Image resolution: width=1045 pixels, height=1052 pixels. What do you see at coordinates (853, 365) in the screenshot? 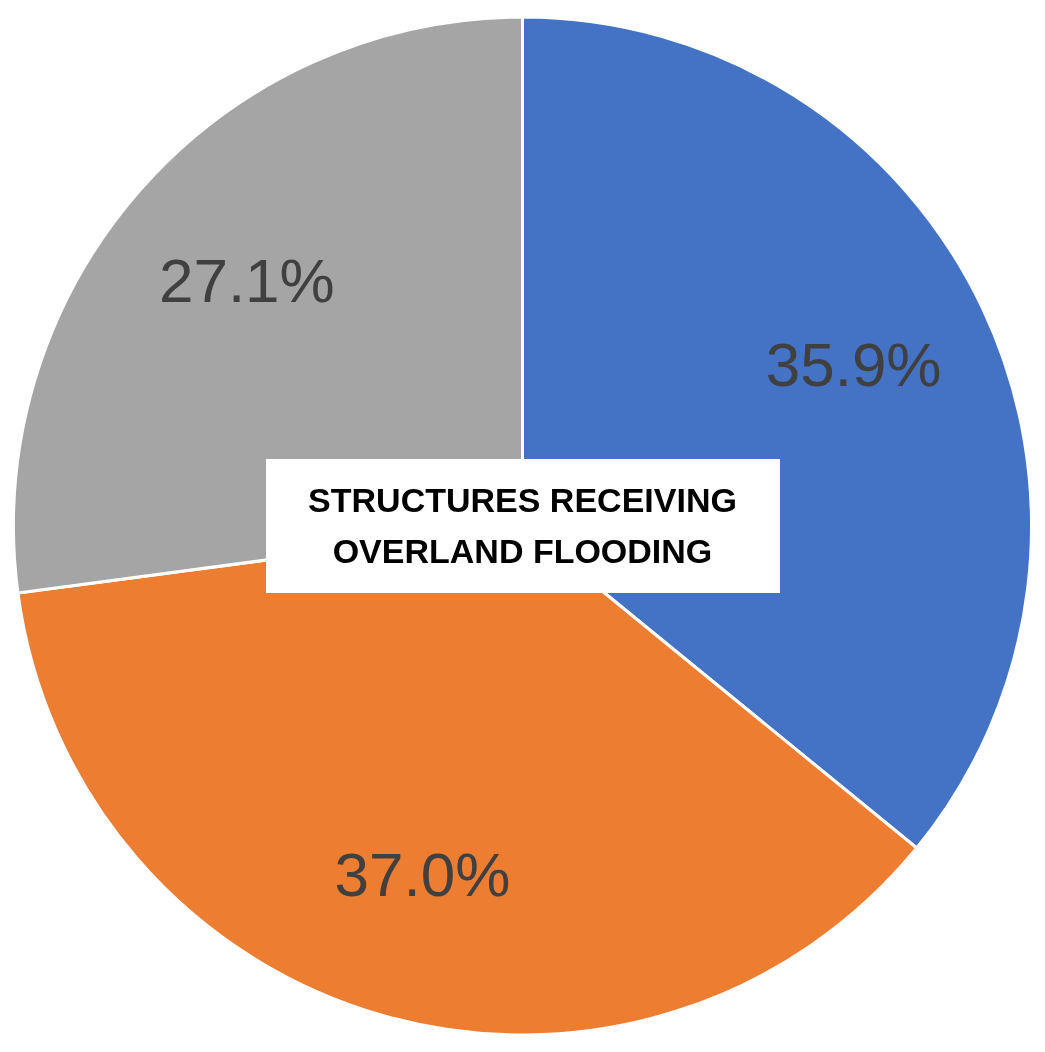
I see `data-label: 35.9%` at bounding box center [853, 365].